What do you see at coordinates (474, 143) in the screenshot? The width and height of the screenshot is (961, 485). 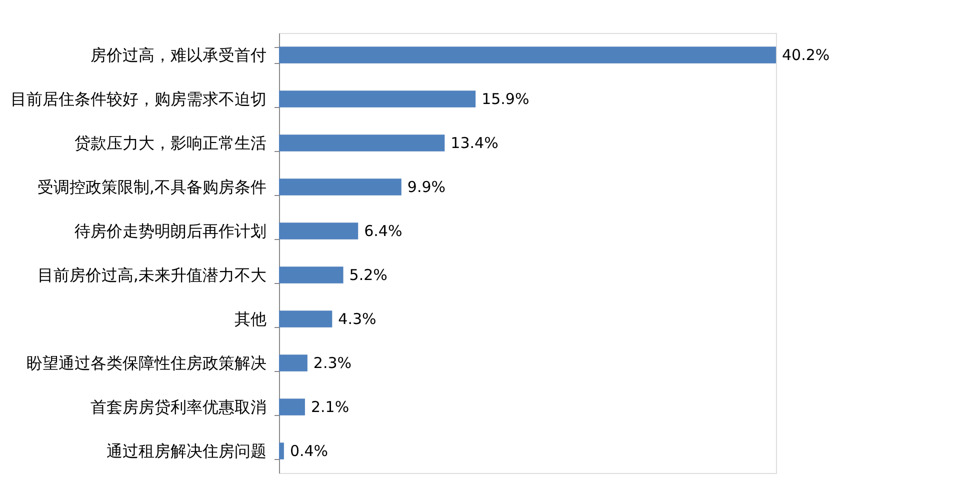 I see `data-label: 13.4%` at bounding box center [474, 143].